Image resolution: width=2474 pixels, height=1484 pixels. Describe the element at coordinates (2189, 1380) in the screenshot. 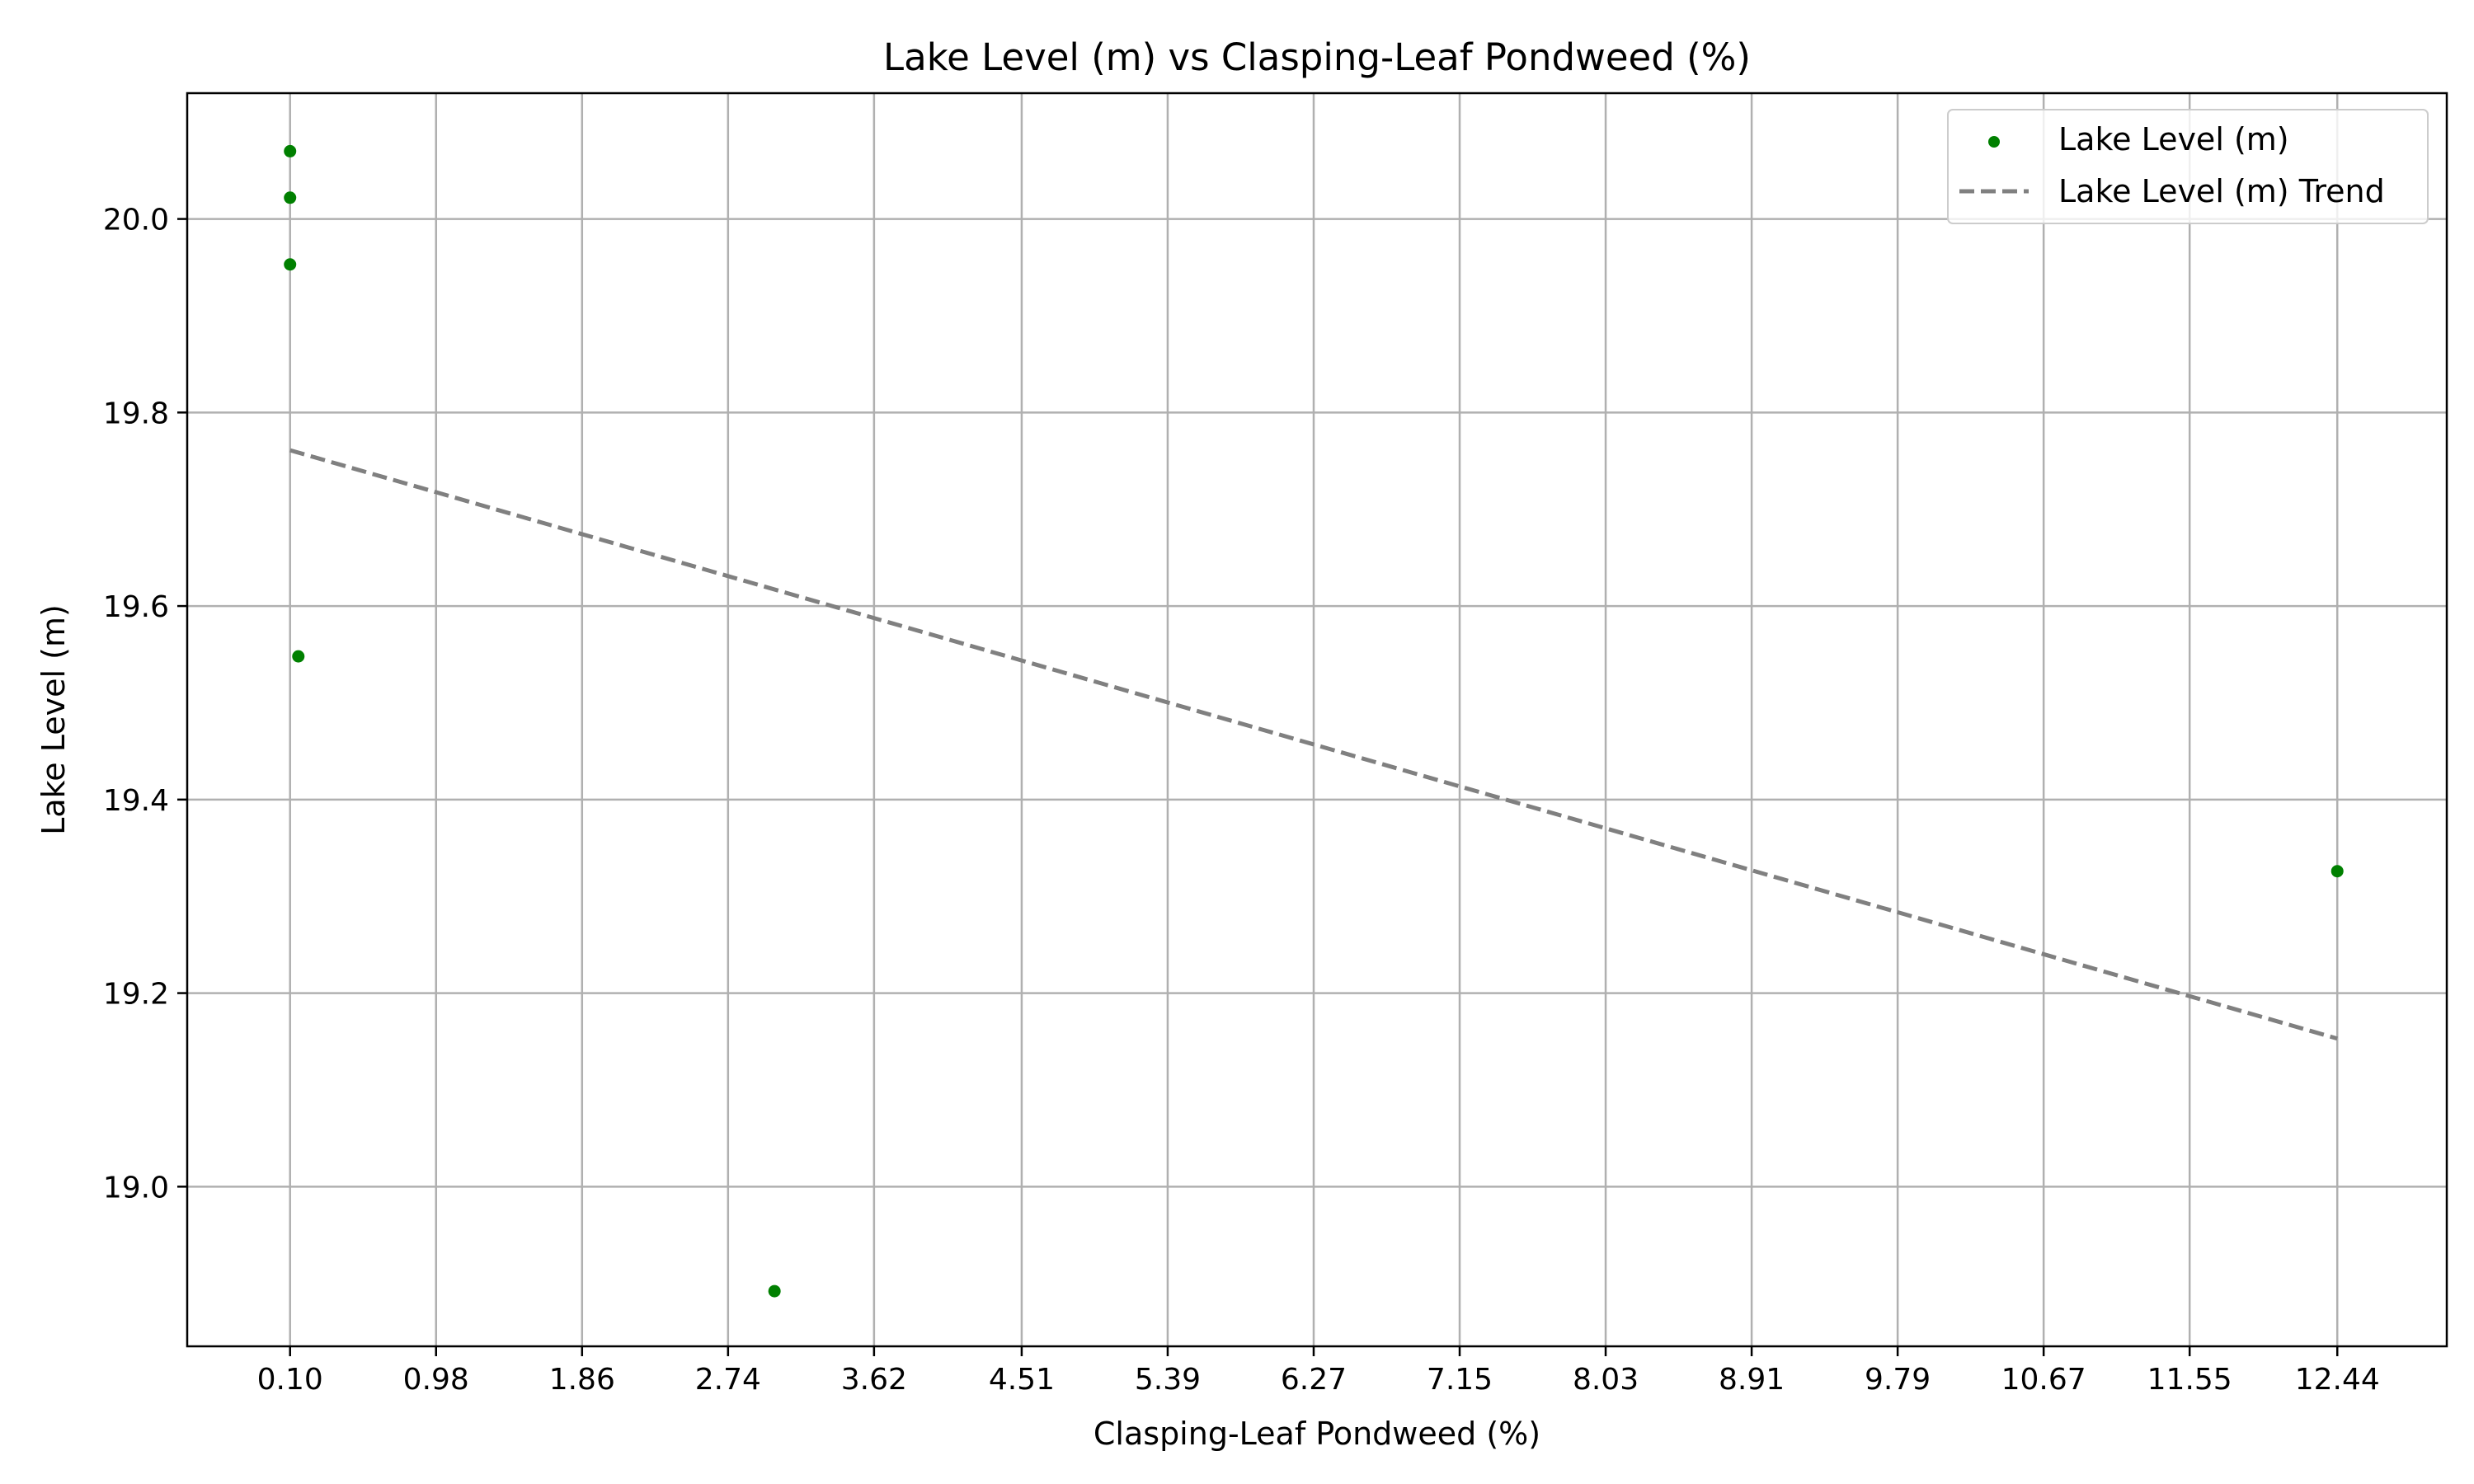

I see `x-tick-label: 11.55` at that location.